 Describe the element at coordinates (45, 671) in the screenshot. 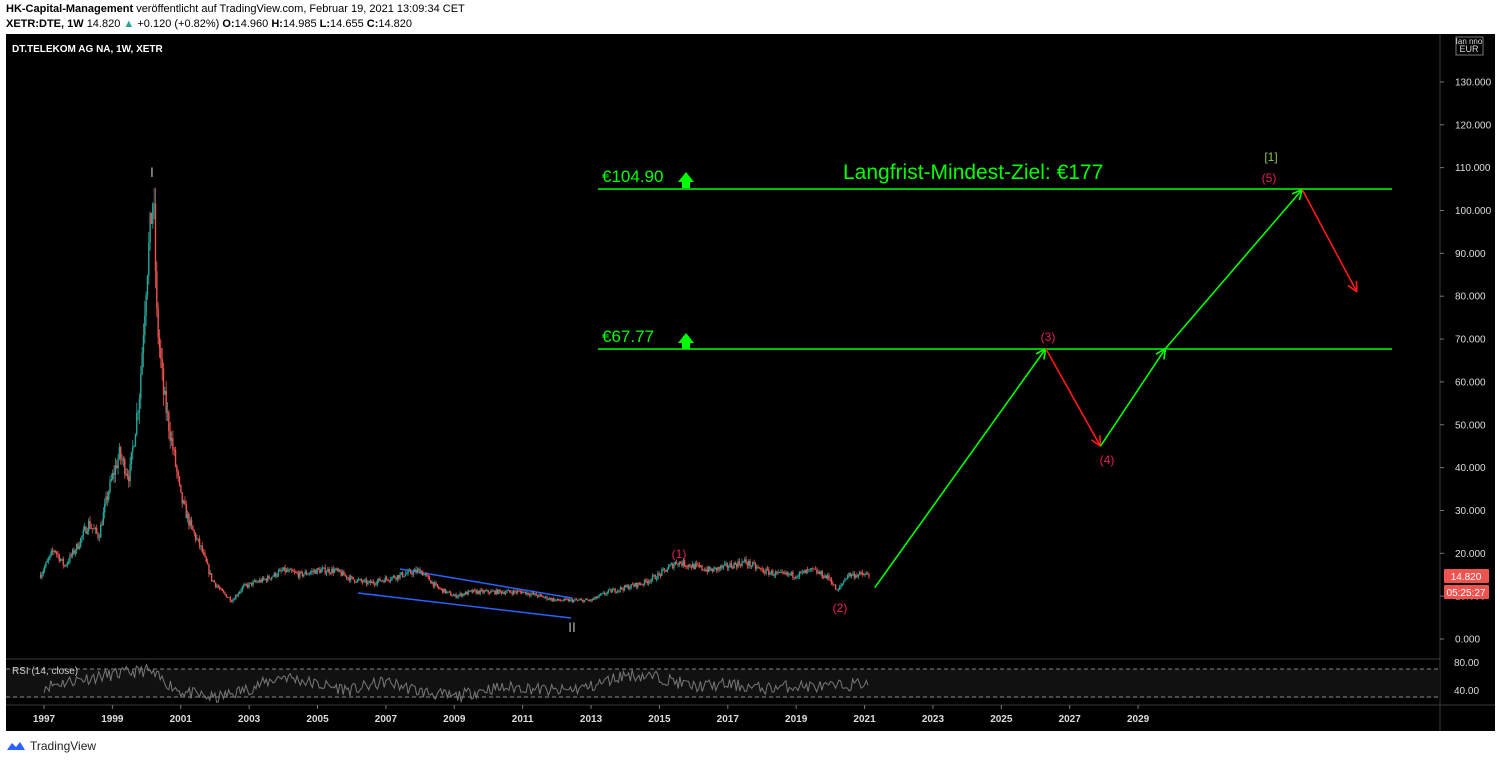

I see `rsi-label: RSI (14, close)` at that location.